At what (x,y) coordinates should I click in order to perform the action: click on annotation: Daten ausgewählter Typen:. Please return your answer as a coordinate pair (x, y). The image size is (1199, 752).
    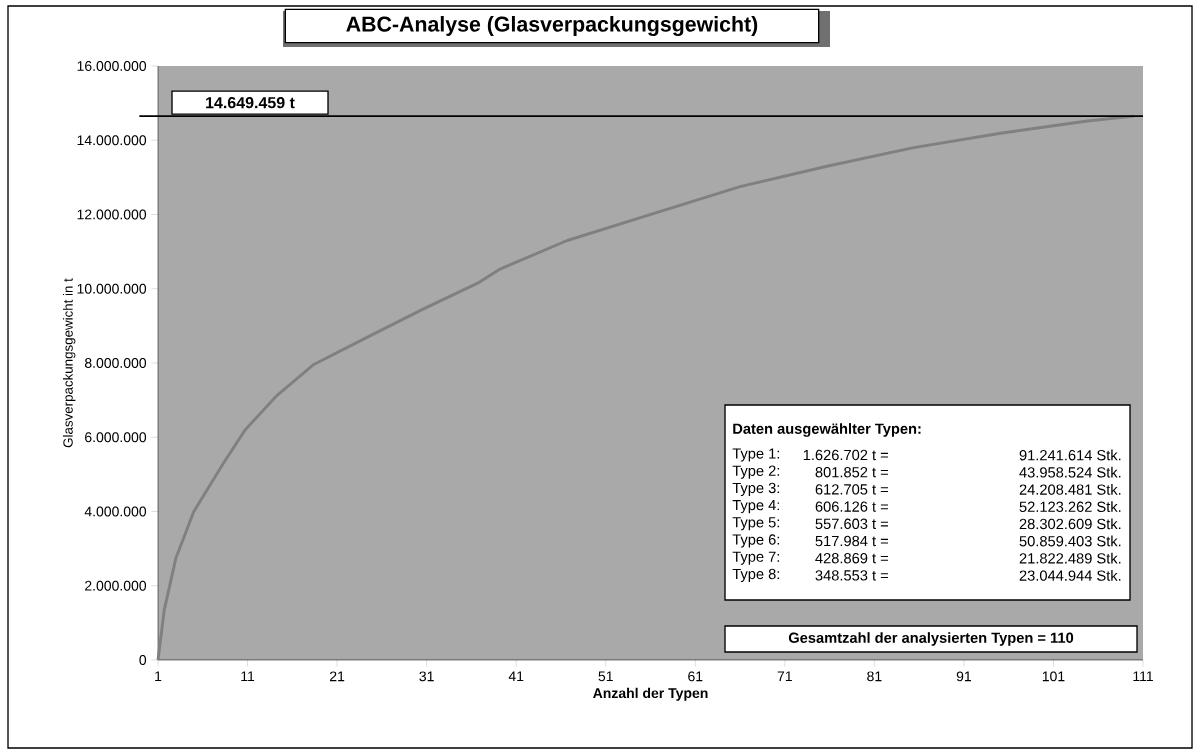
    Looking at the image, I should click on (827, 430).